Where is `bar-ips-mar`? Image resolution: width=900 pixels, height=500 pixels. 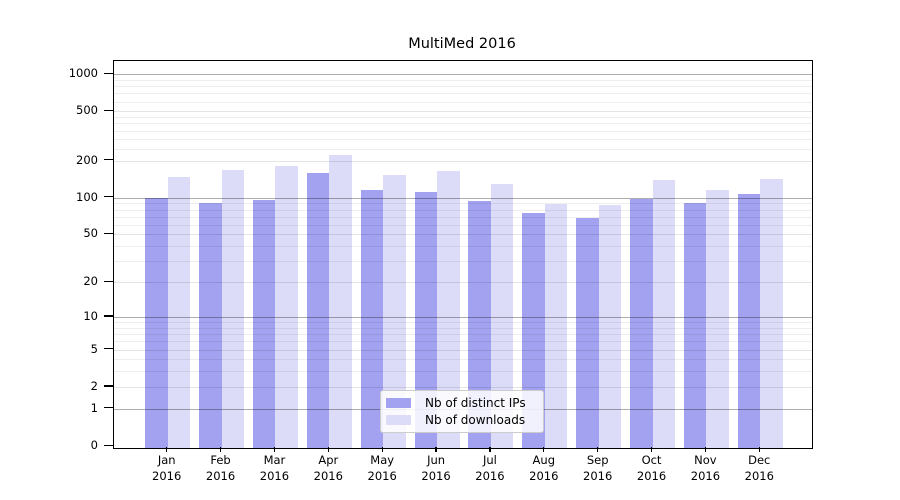 bar-ips-mar is located at coordinates (264, 324).